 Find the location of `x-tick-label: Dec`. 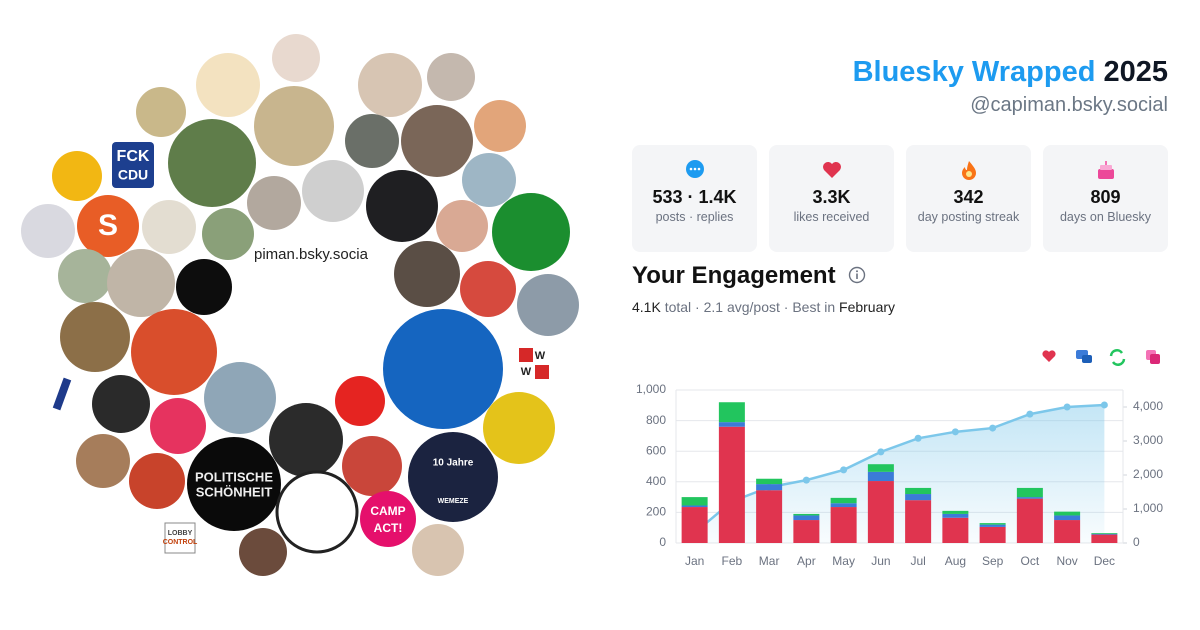

x-tick-label: Dec is located at coordinates (1104, 561).